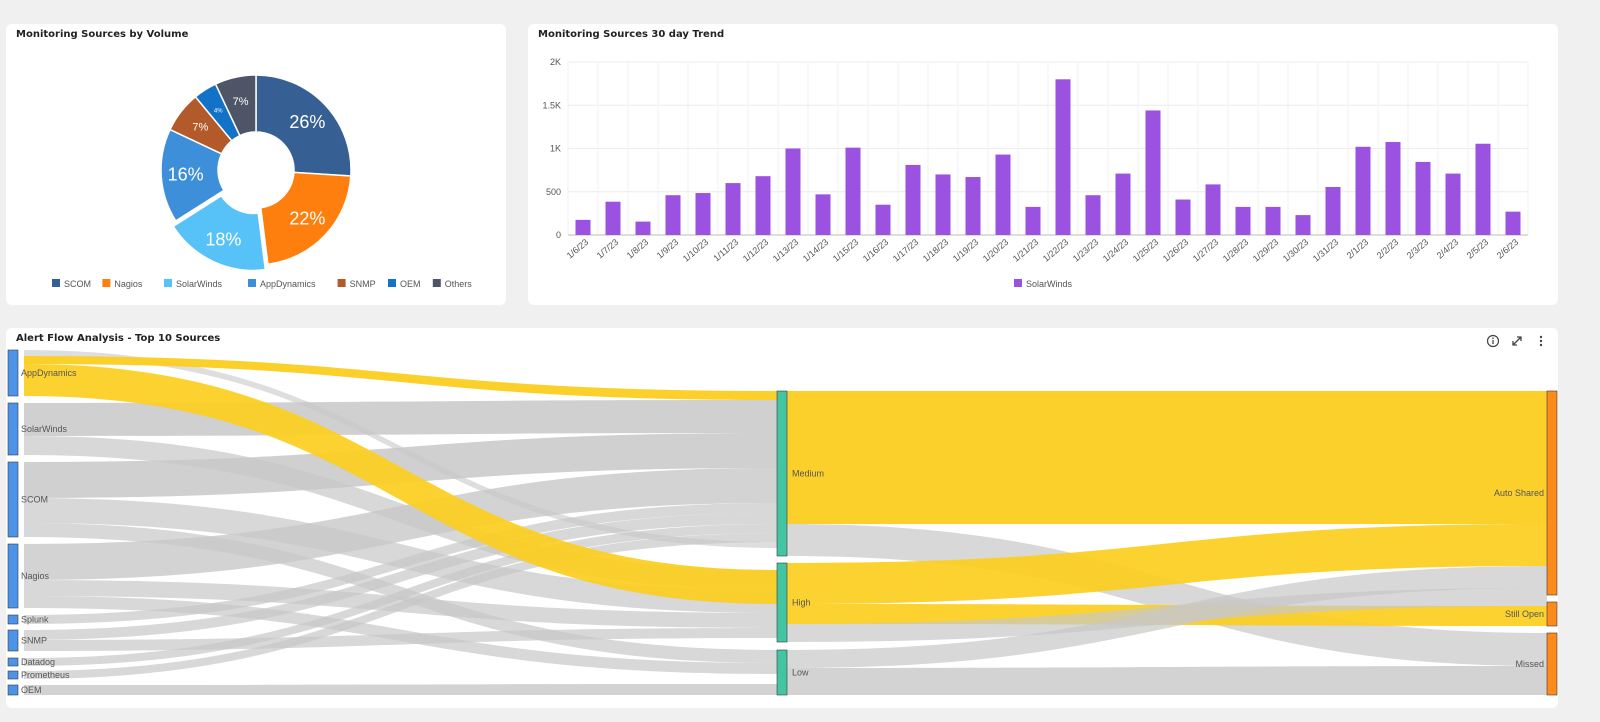  Describe the element at coordinates (801, 603) in the screenshot. I see `sankey-node-label: High` at that location.